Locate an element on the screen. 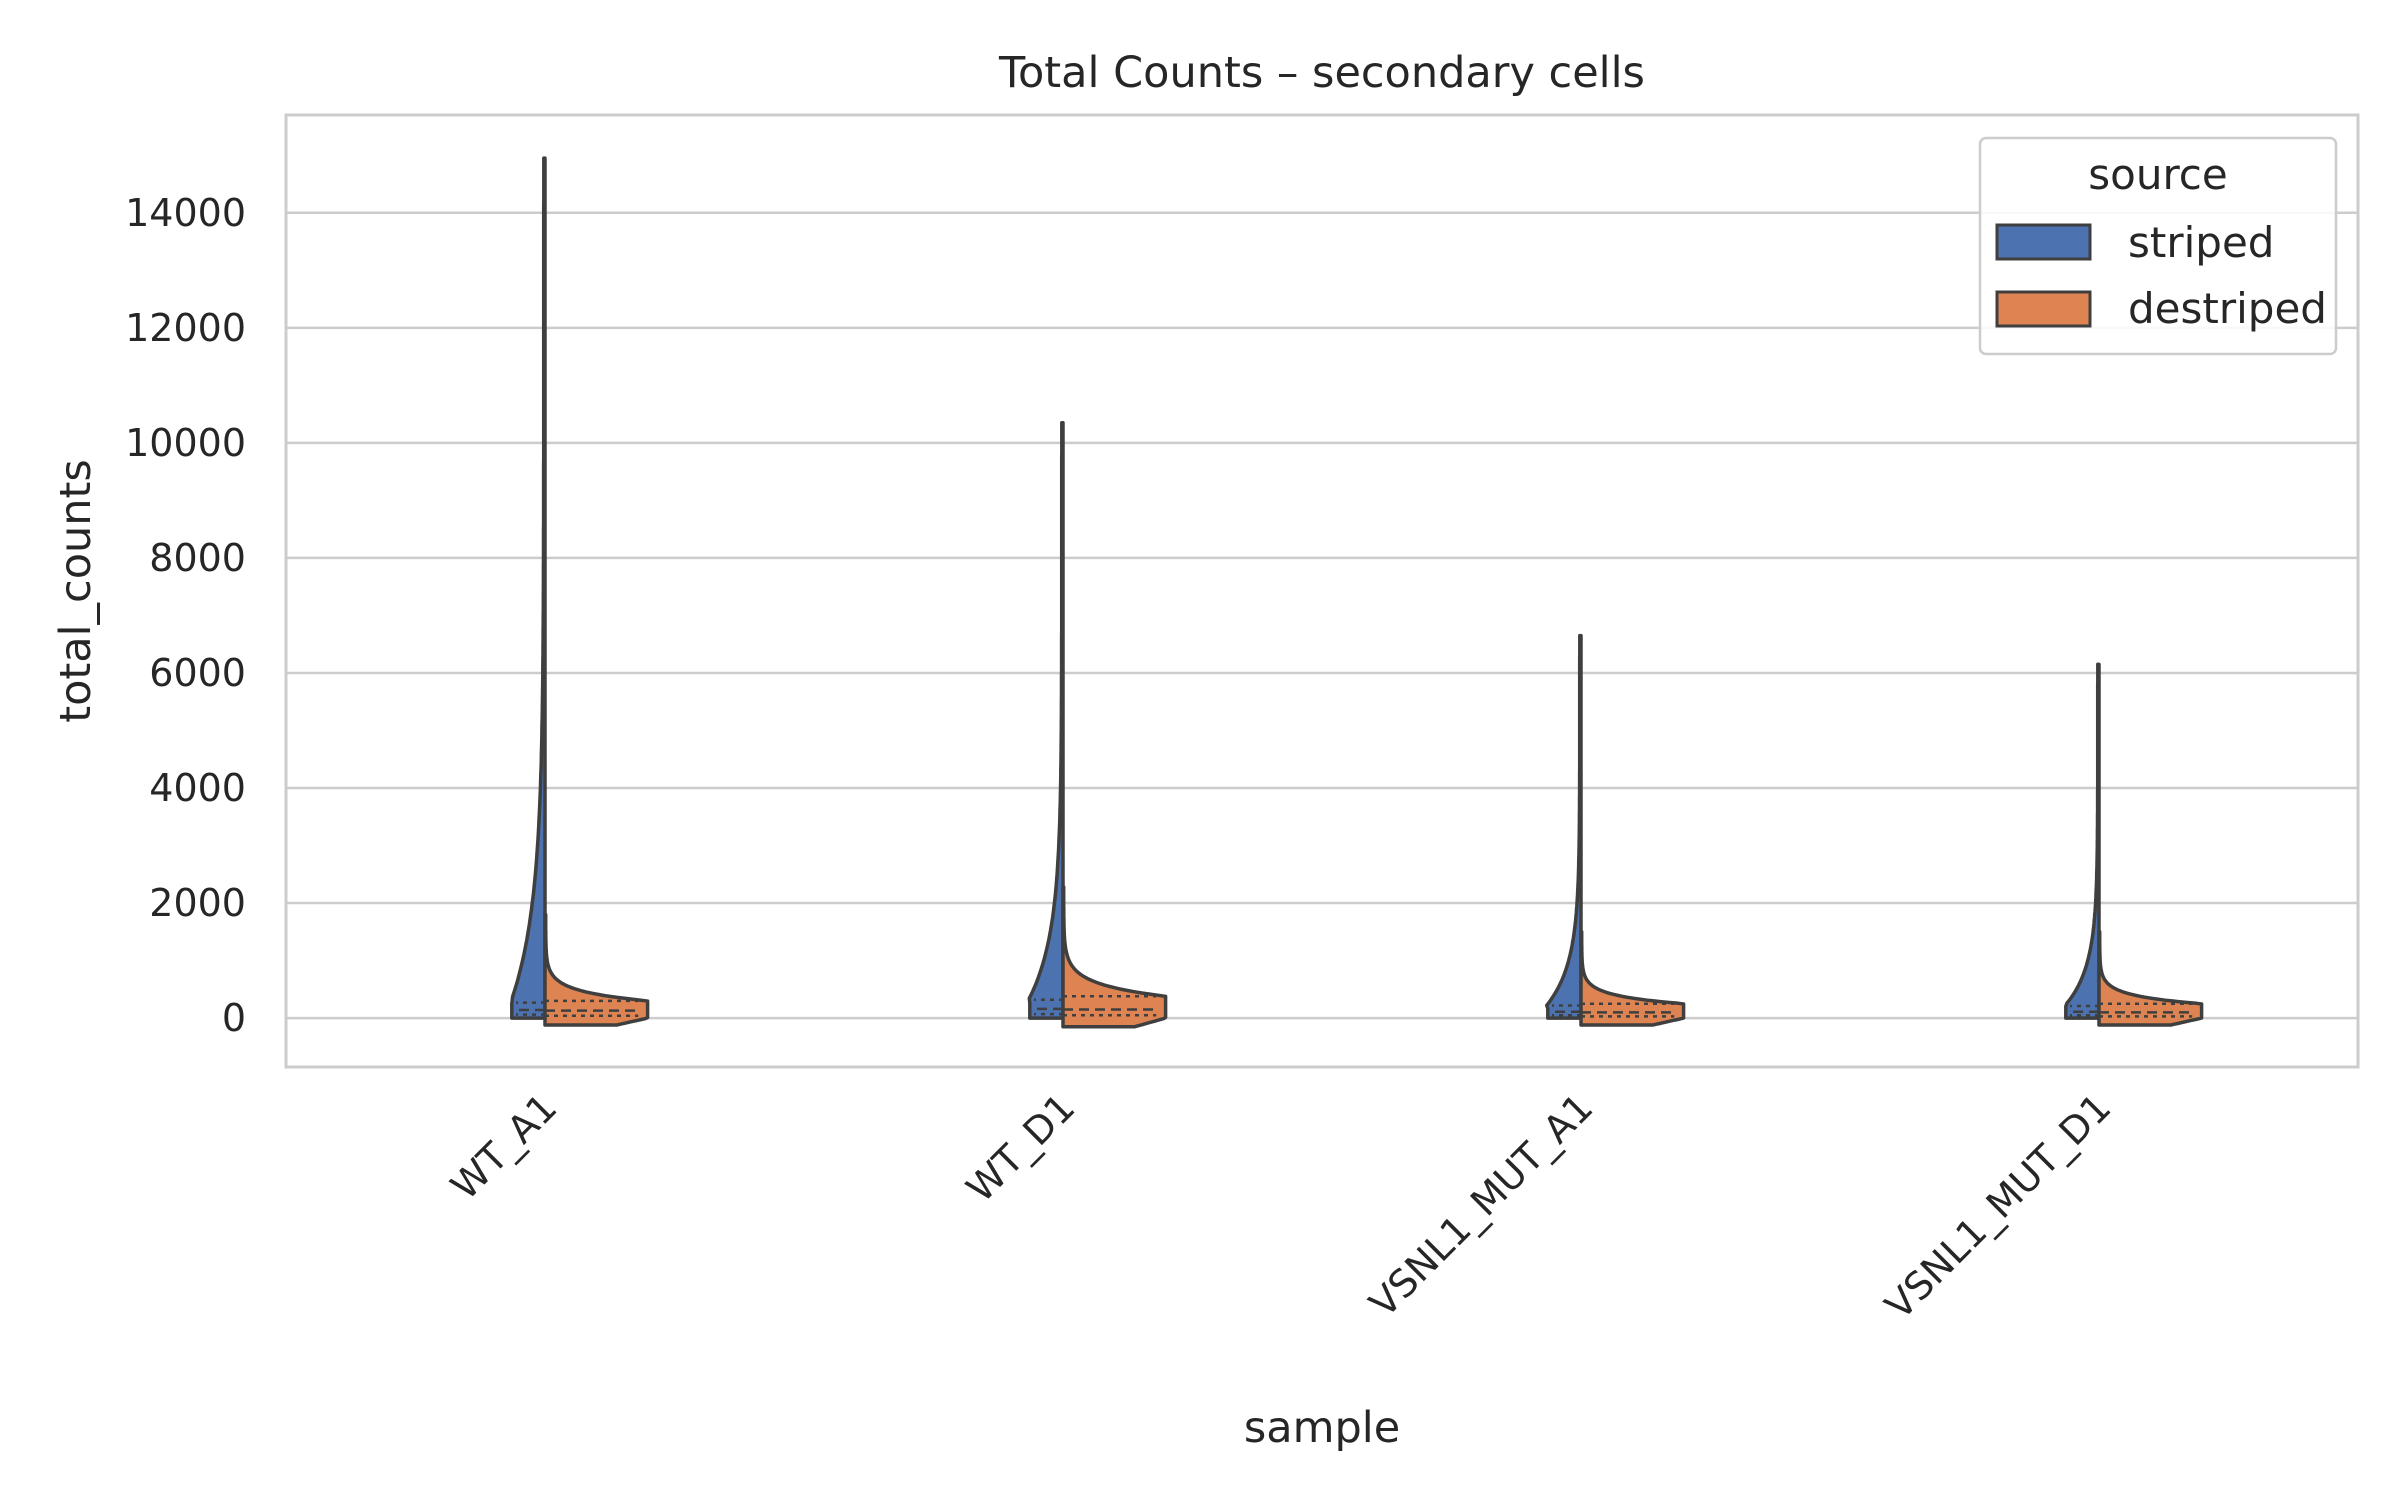 This screenshot has height=1504, width=2400. y-tick-labels: 0 2000 4000 6000 8000 10000 12000 14000 is located at coordinates (185, 615).